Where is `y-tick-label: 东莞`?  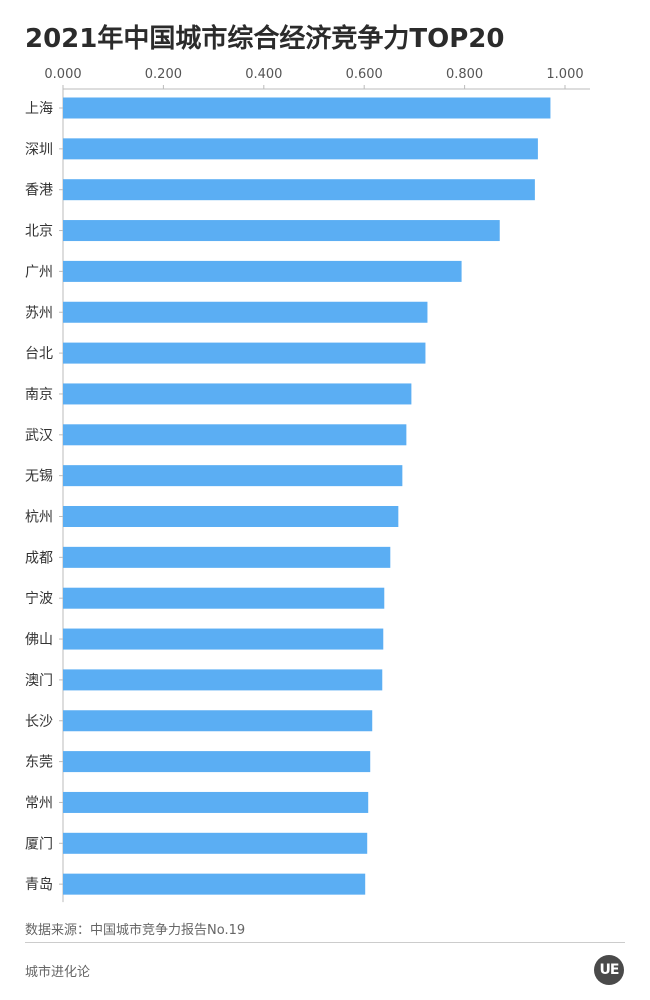
y-tick-label: 东莞 is located at coordinates (39, 763).